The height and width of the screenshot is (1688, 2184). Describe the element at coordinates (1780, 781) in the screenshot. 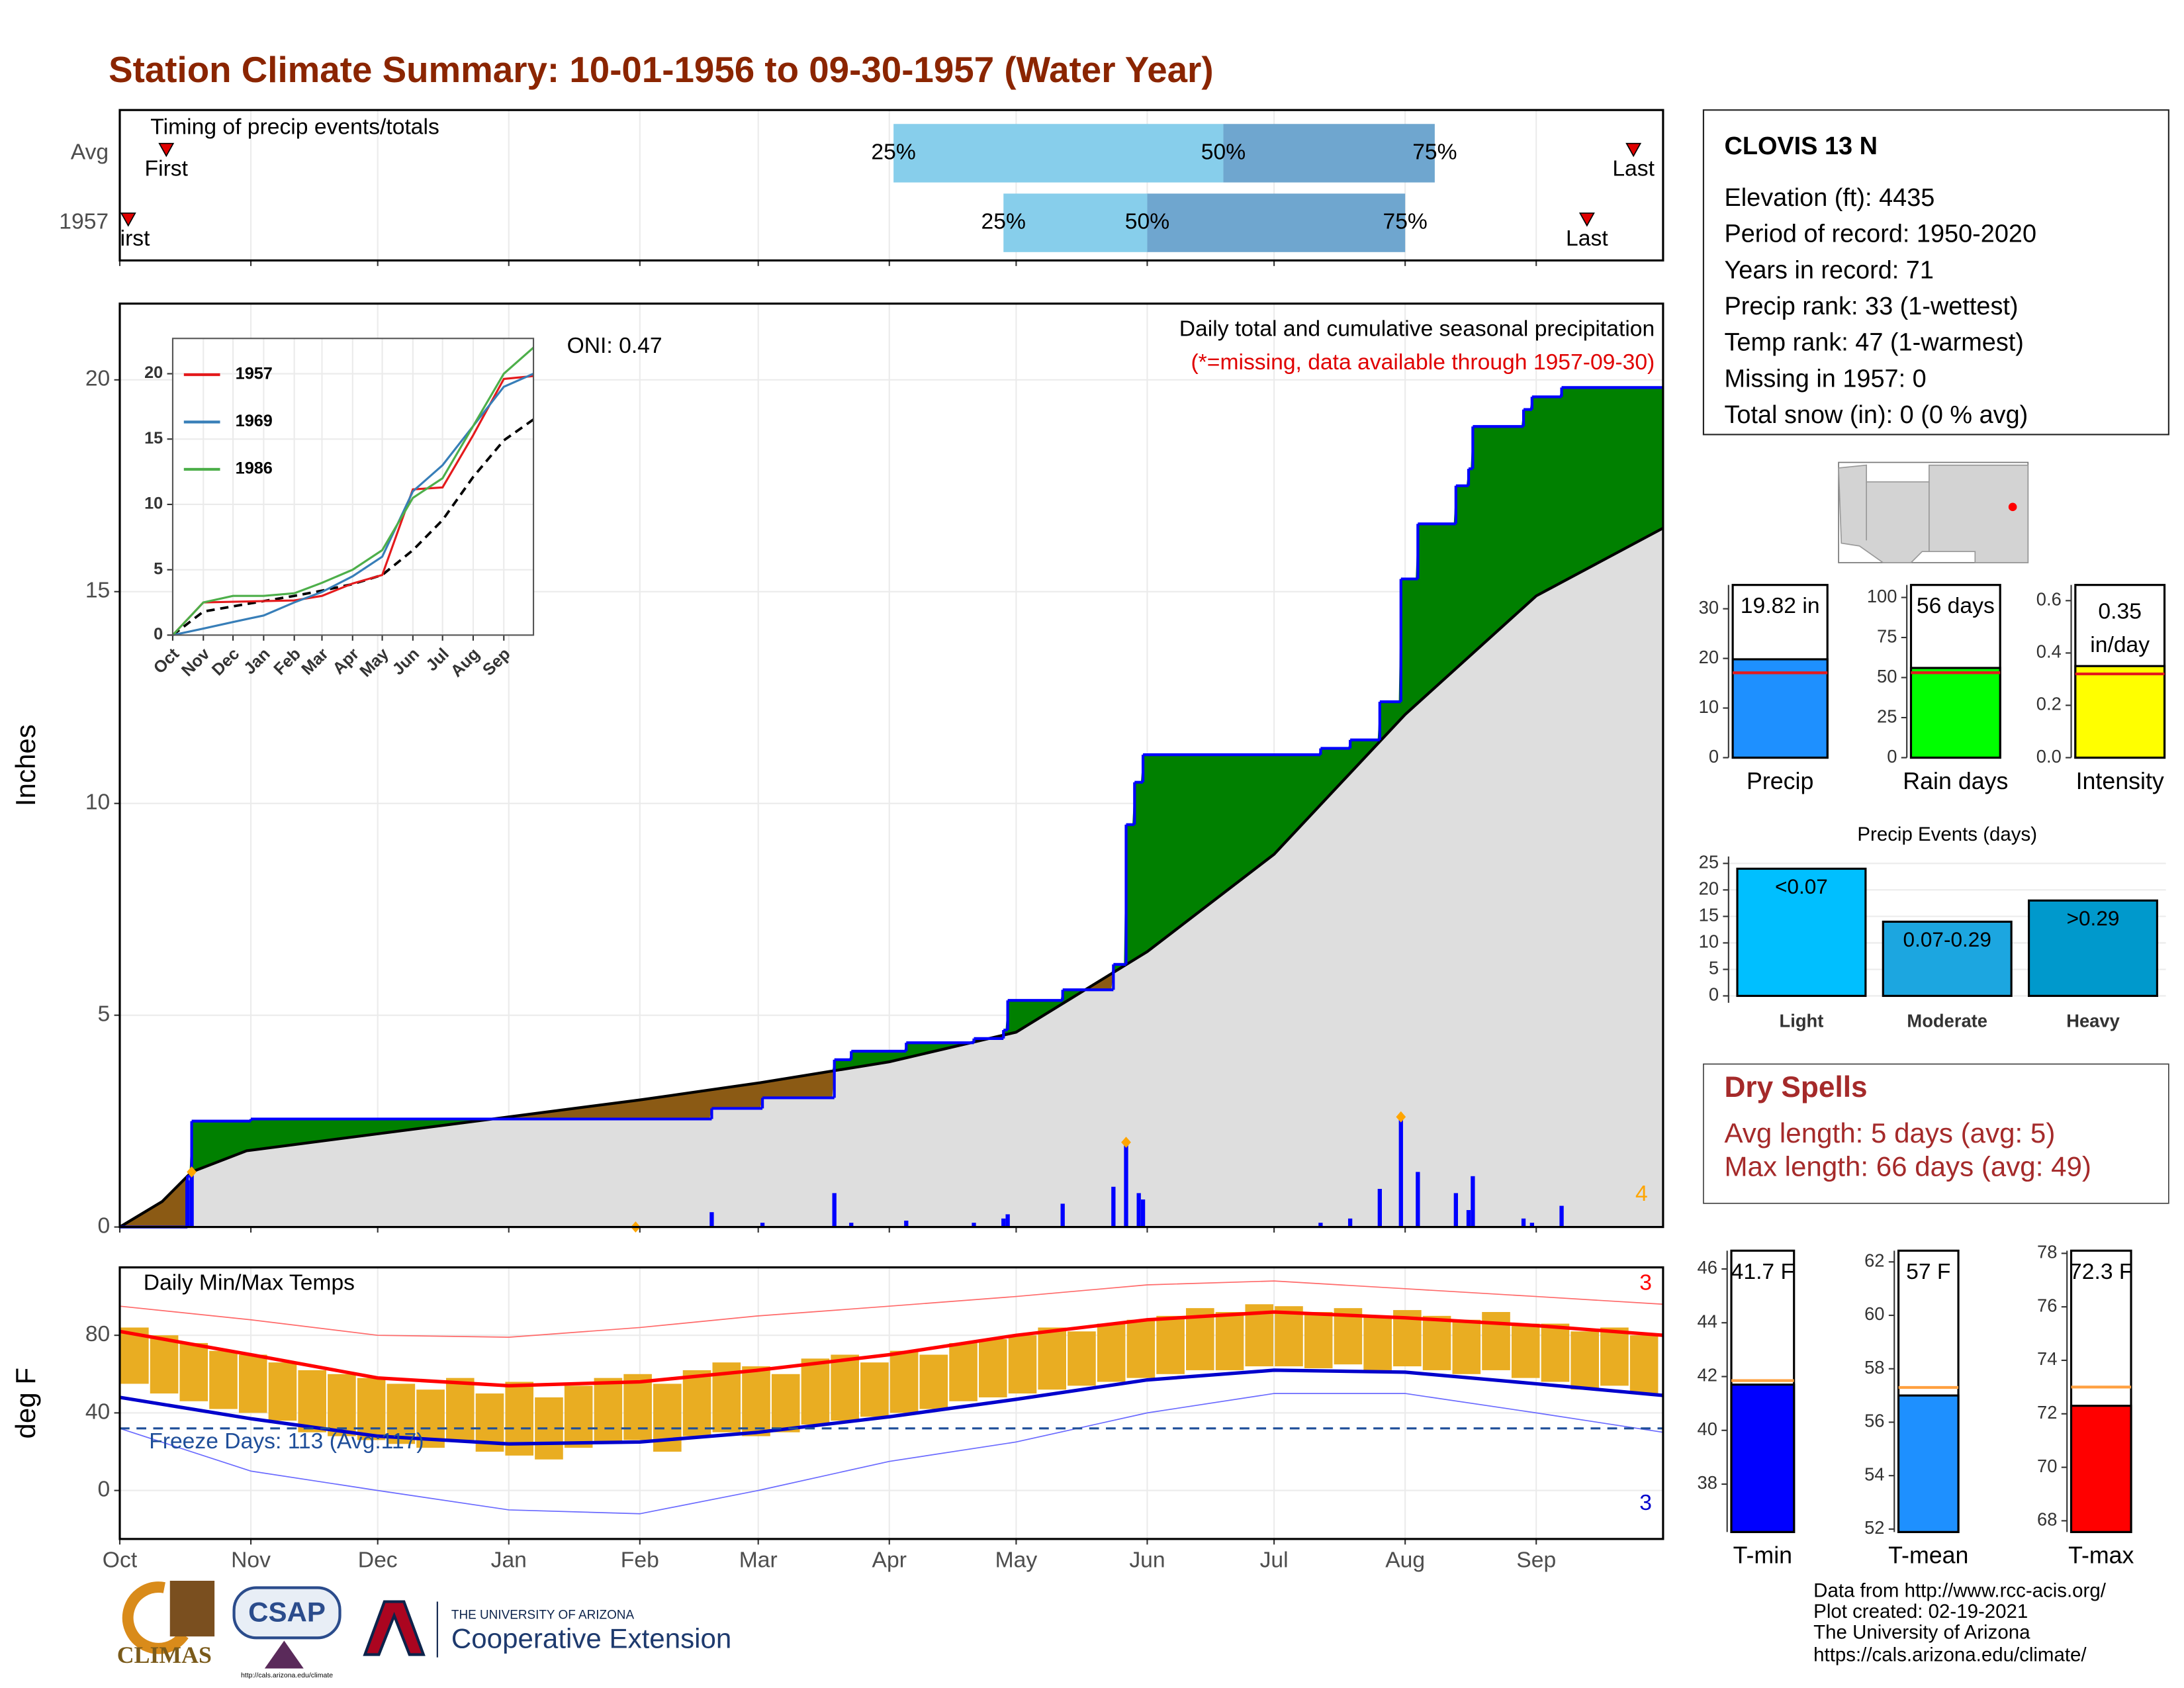

I see `category-label: Precip` at that location.